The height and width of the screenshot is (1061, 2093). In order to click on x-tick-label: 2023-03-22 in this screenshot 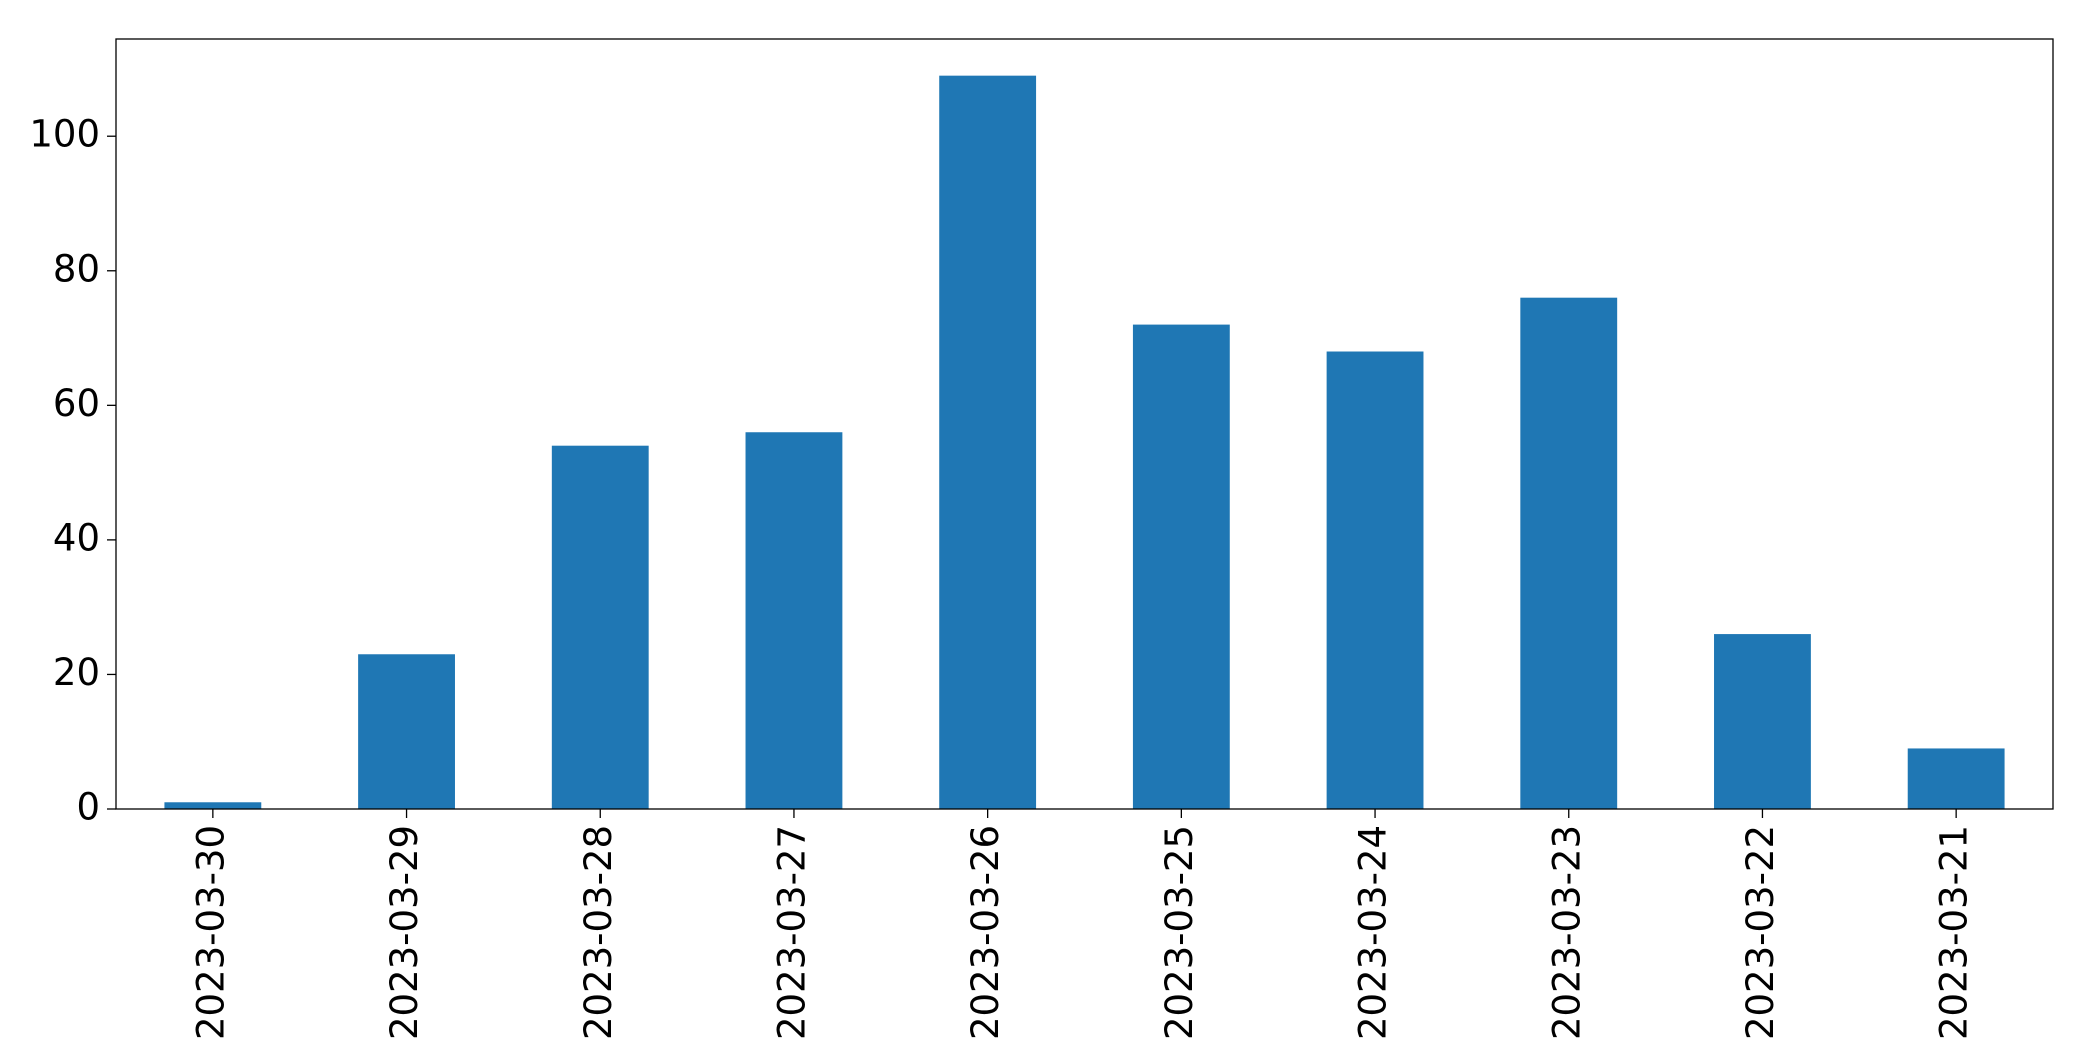, I will do `click(1760, 932)`.